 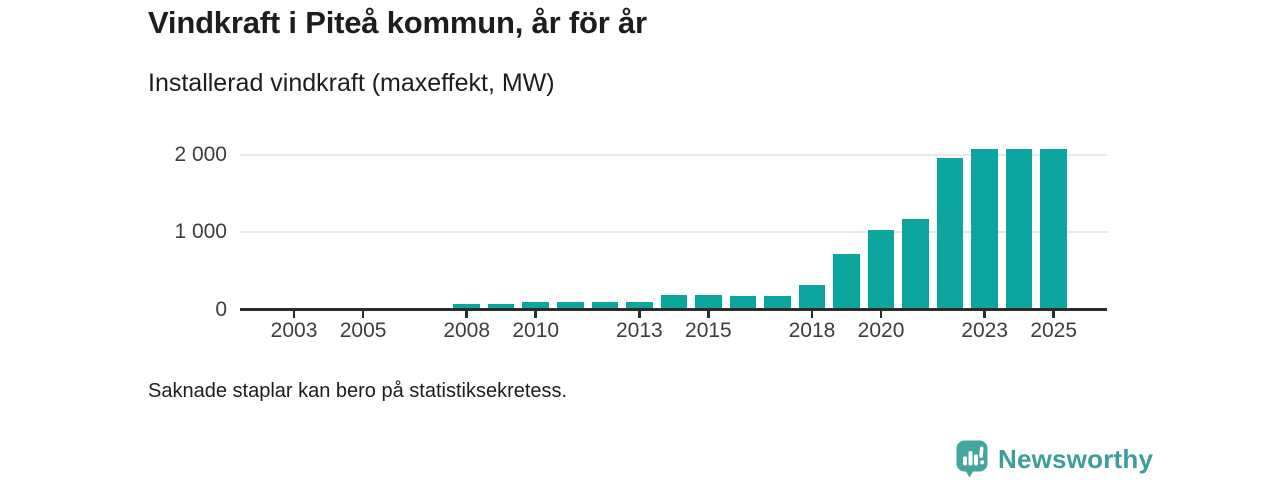 I want to click on bar-2022, so click(x=950, y=234).